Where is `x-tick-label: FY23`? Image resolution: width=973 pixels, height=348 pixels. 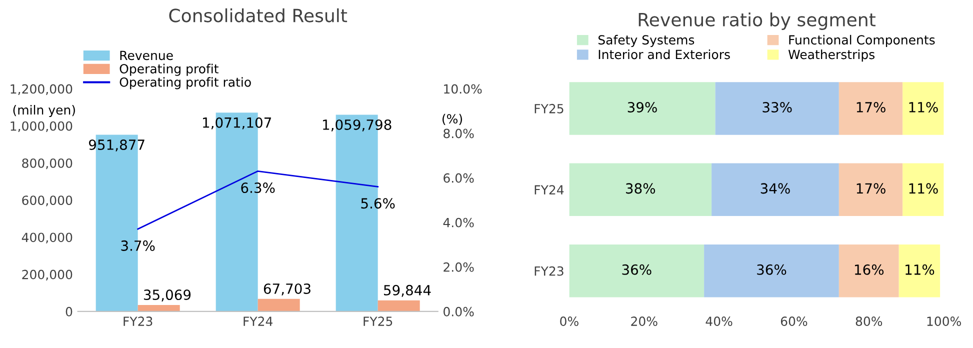
x-tick-label: FY23 is located at coordinates (138, 321).